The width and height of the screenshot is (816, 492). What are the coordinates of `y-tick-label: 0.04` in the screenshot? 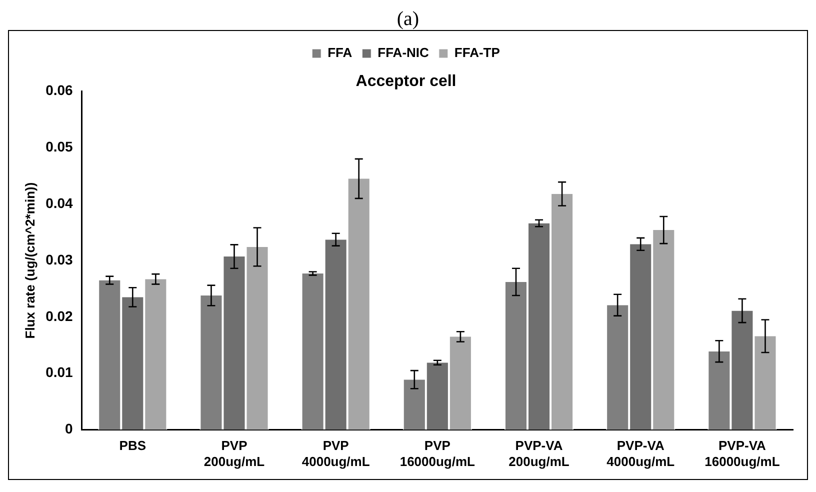 It's located at (60, 202).